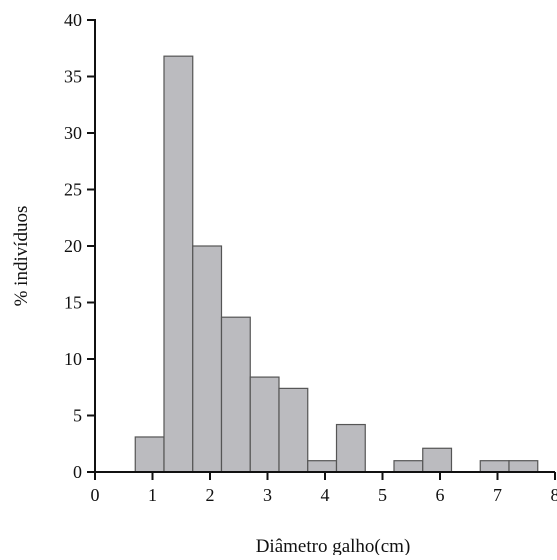 This screenshot has width=557, height=560. I want to click on x-tick-label-4: 4, so click(325, 495).